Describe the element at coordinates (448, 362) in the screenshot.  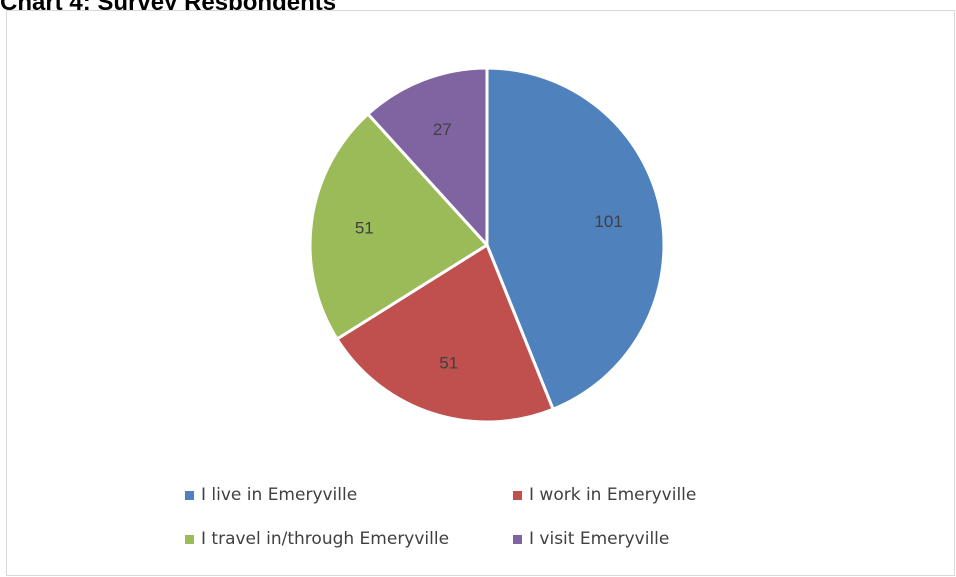
I see `data-label-work: 51` at that location.